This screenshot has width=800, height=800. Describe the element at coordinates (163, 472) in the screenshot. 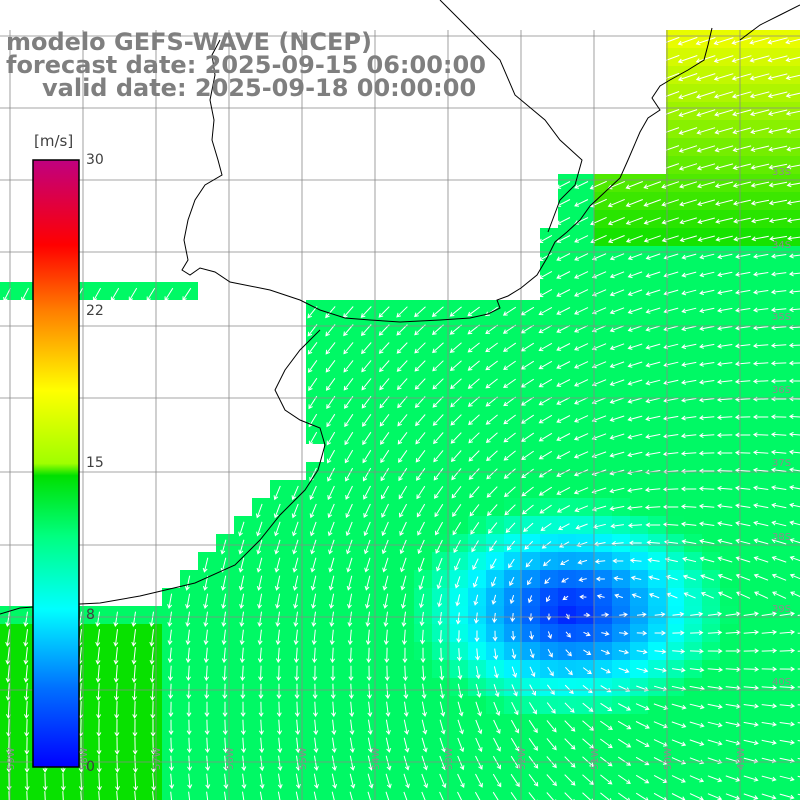

I see `coastline-sw` at that location.